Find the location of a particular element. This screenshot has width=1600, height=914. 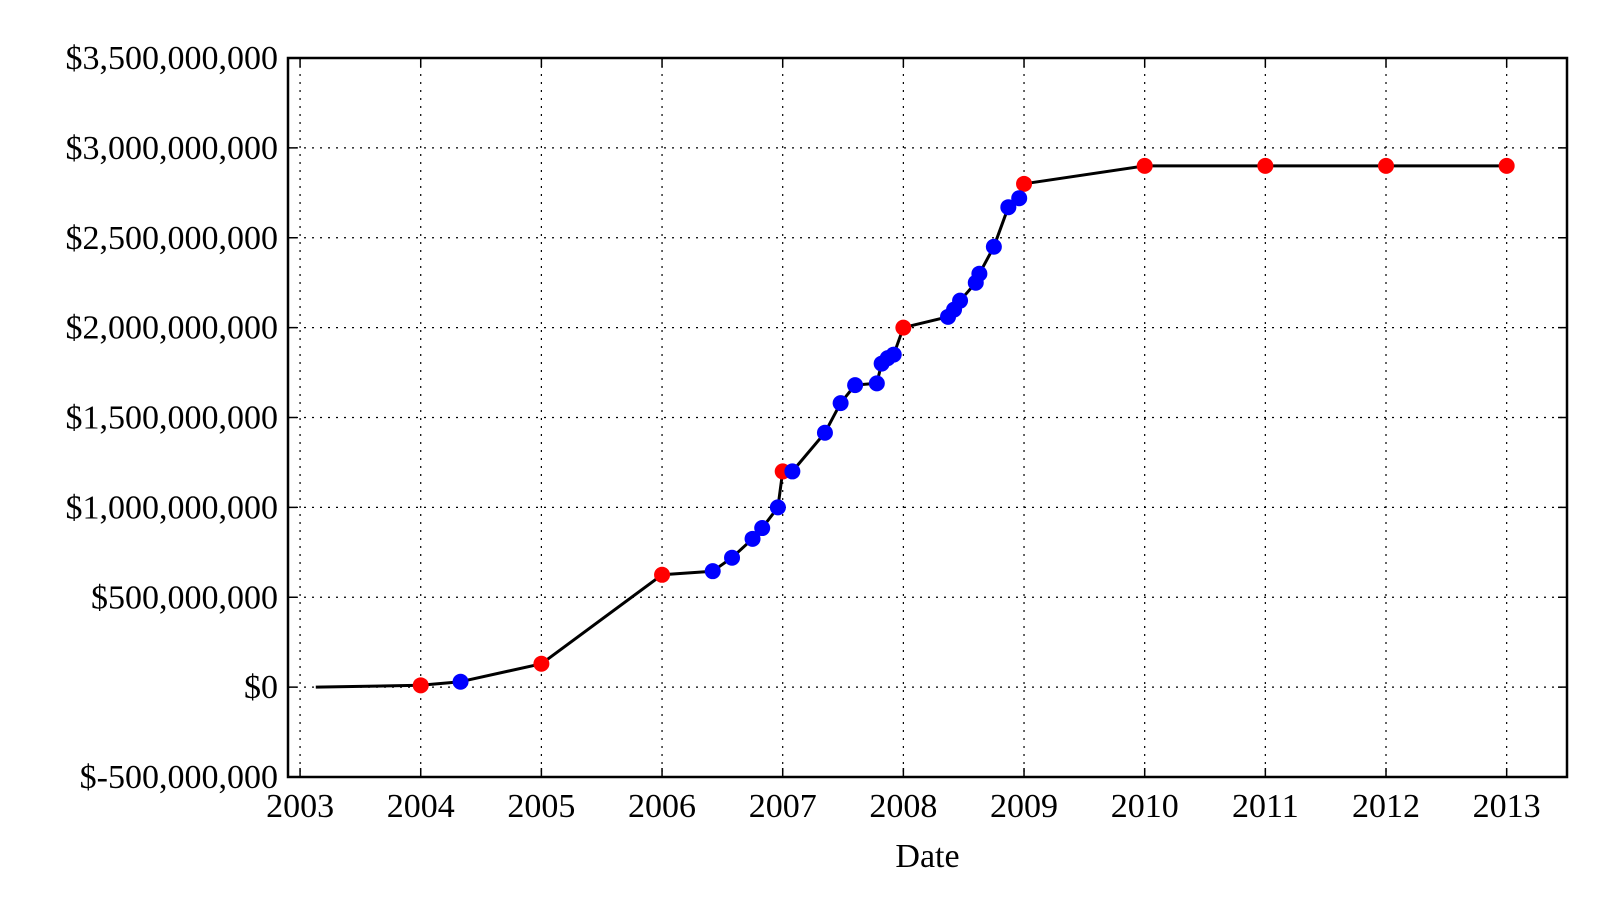

x-axis-label: Date is located at coordinates (927, 856).